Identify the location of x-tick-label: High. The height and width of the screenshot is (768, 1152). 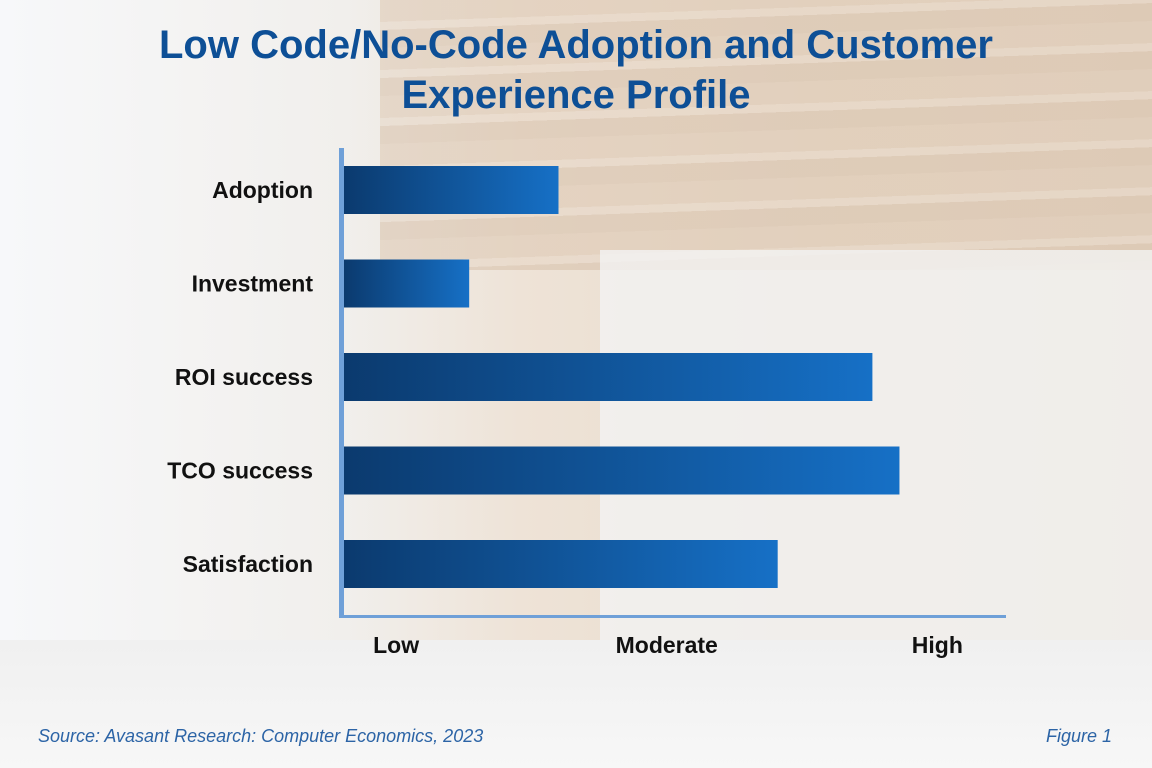
(937, 645).